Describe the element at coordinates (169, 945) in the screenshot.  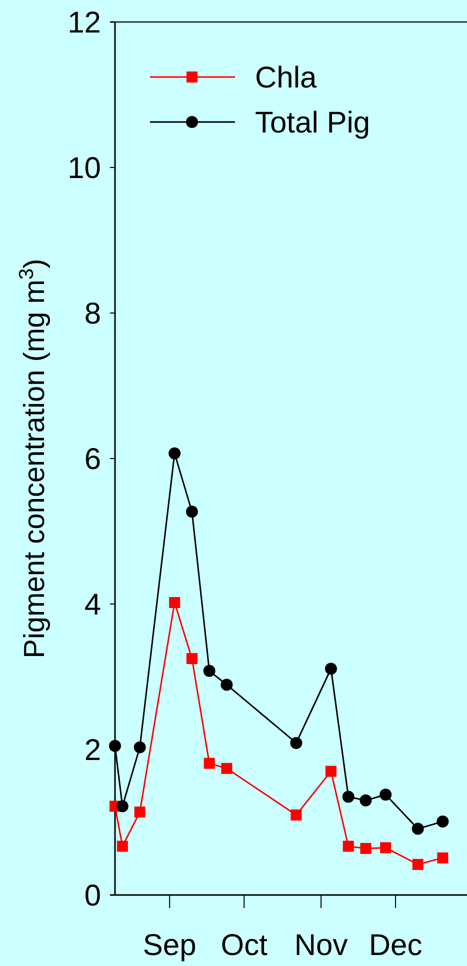
I see `x-tick-label: Sep` at that location.